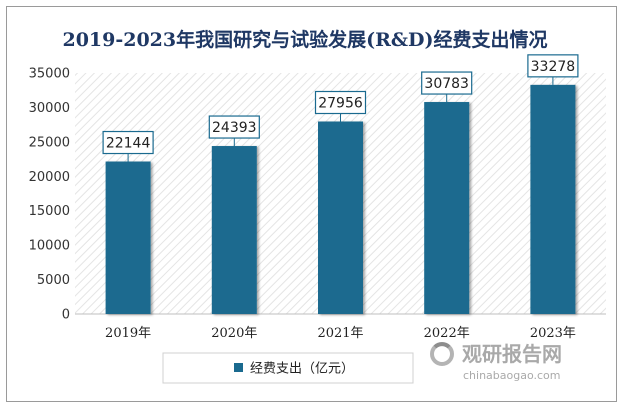  I want to click on legend-label: 经费支出（亿元）, so click(302, 369).